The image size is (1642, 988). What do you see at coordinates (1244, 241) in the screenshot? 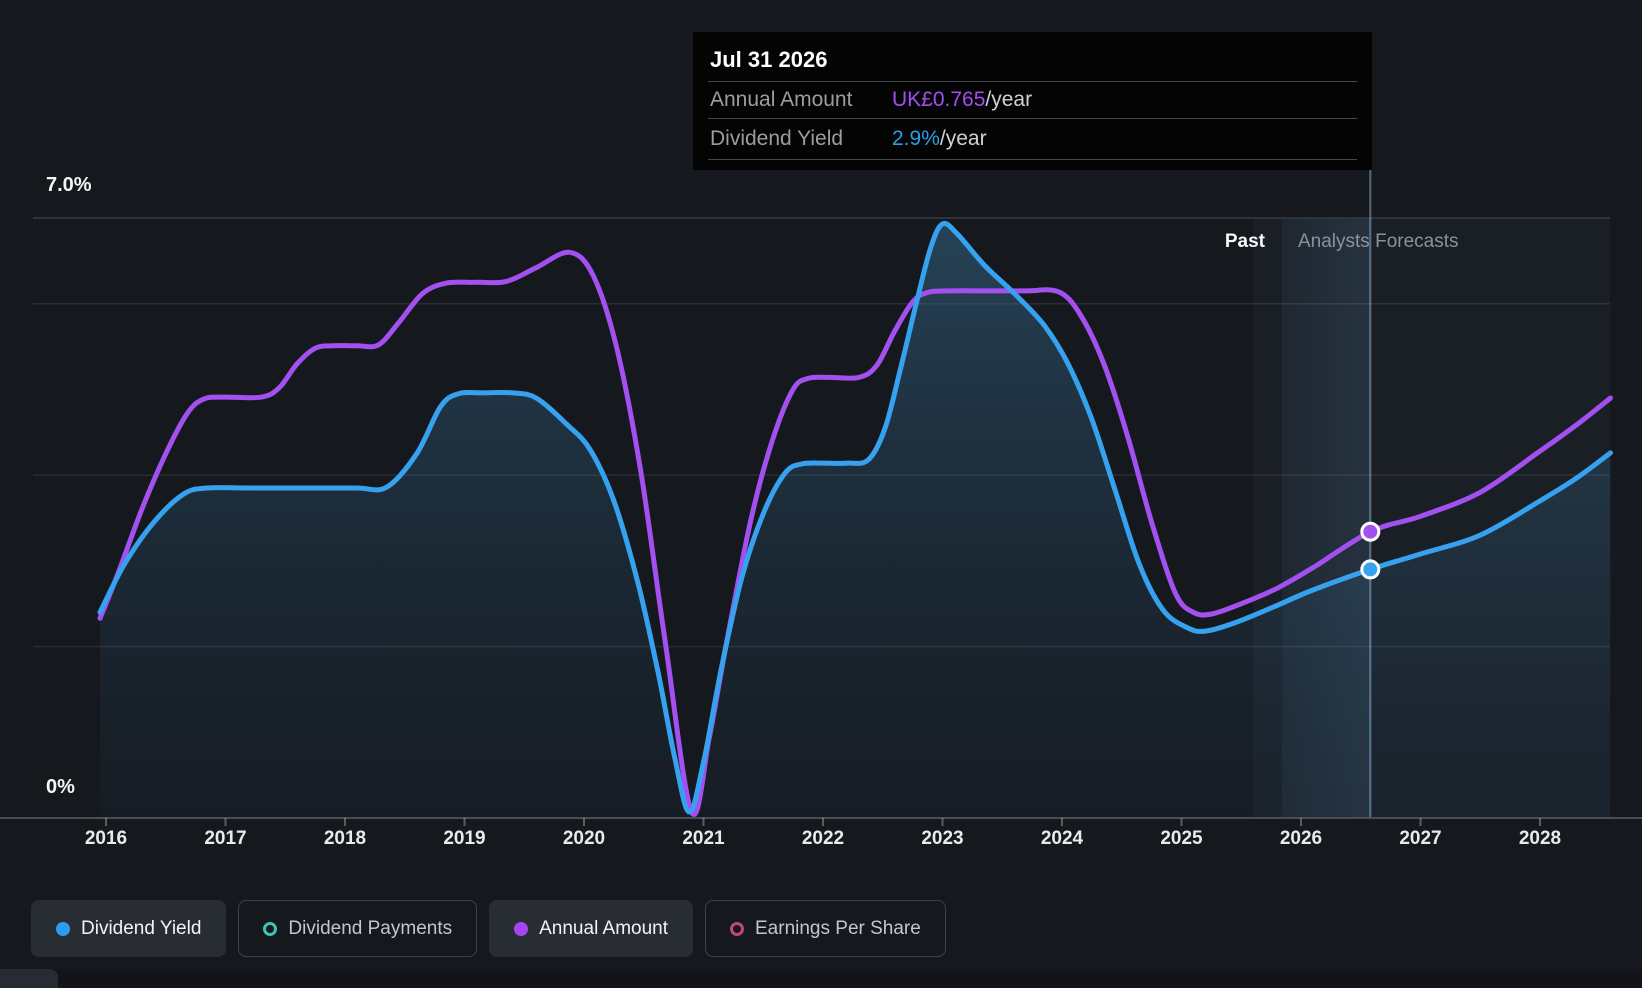
I see `past-region-label: Past` at bounding box center [1244, 241].